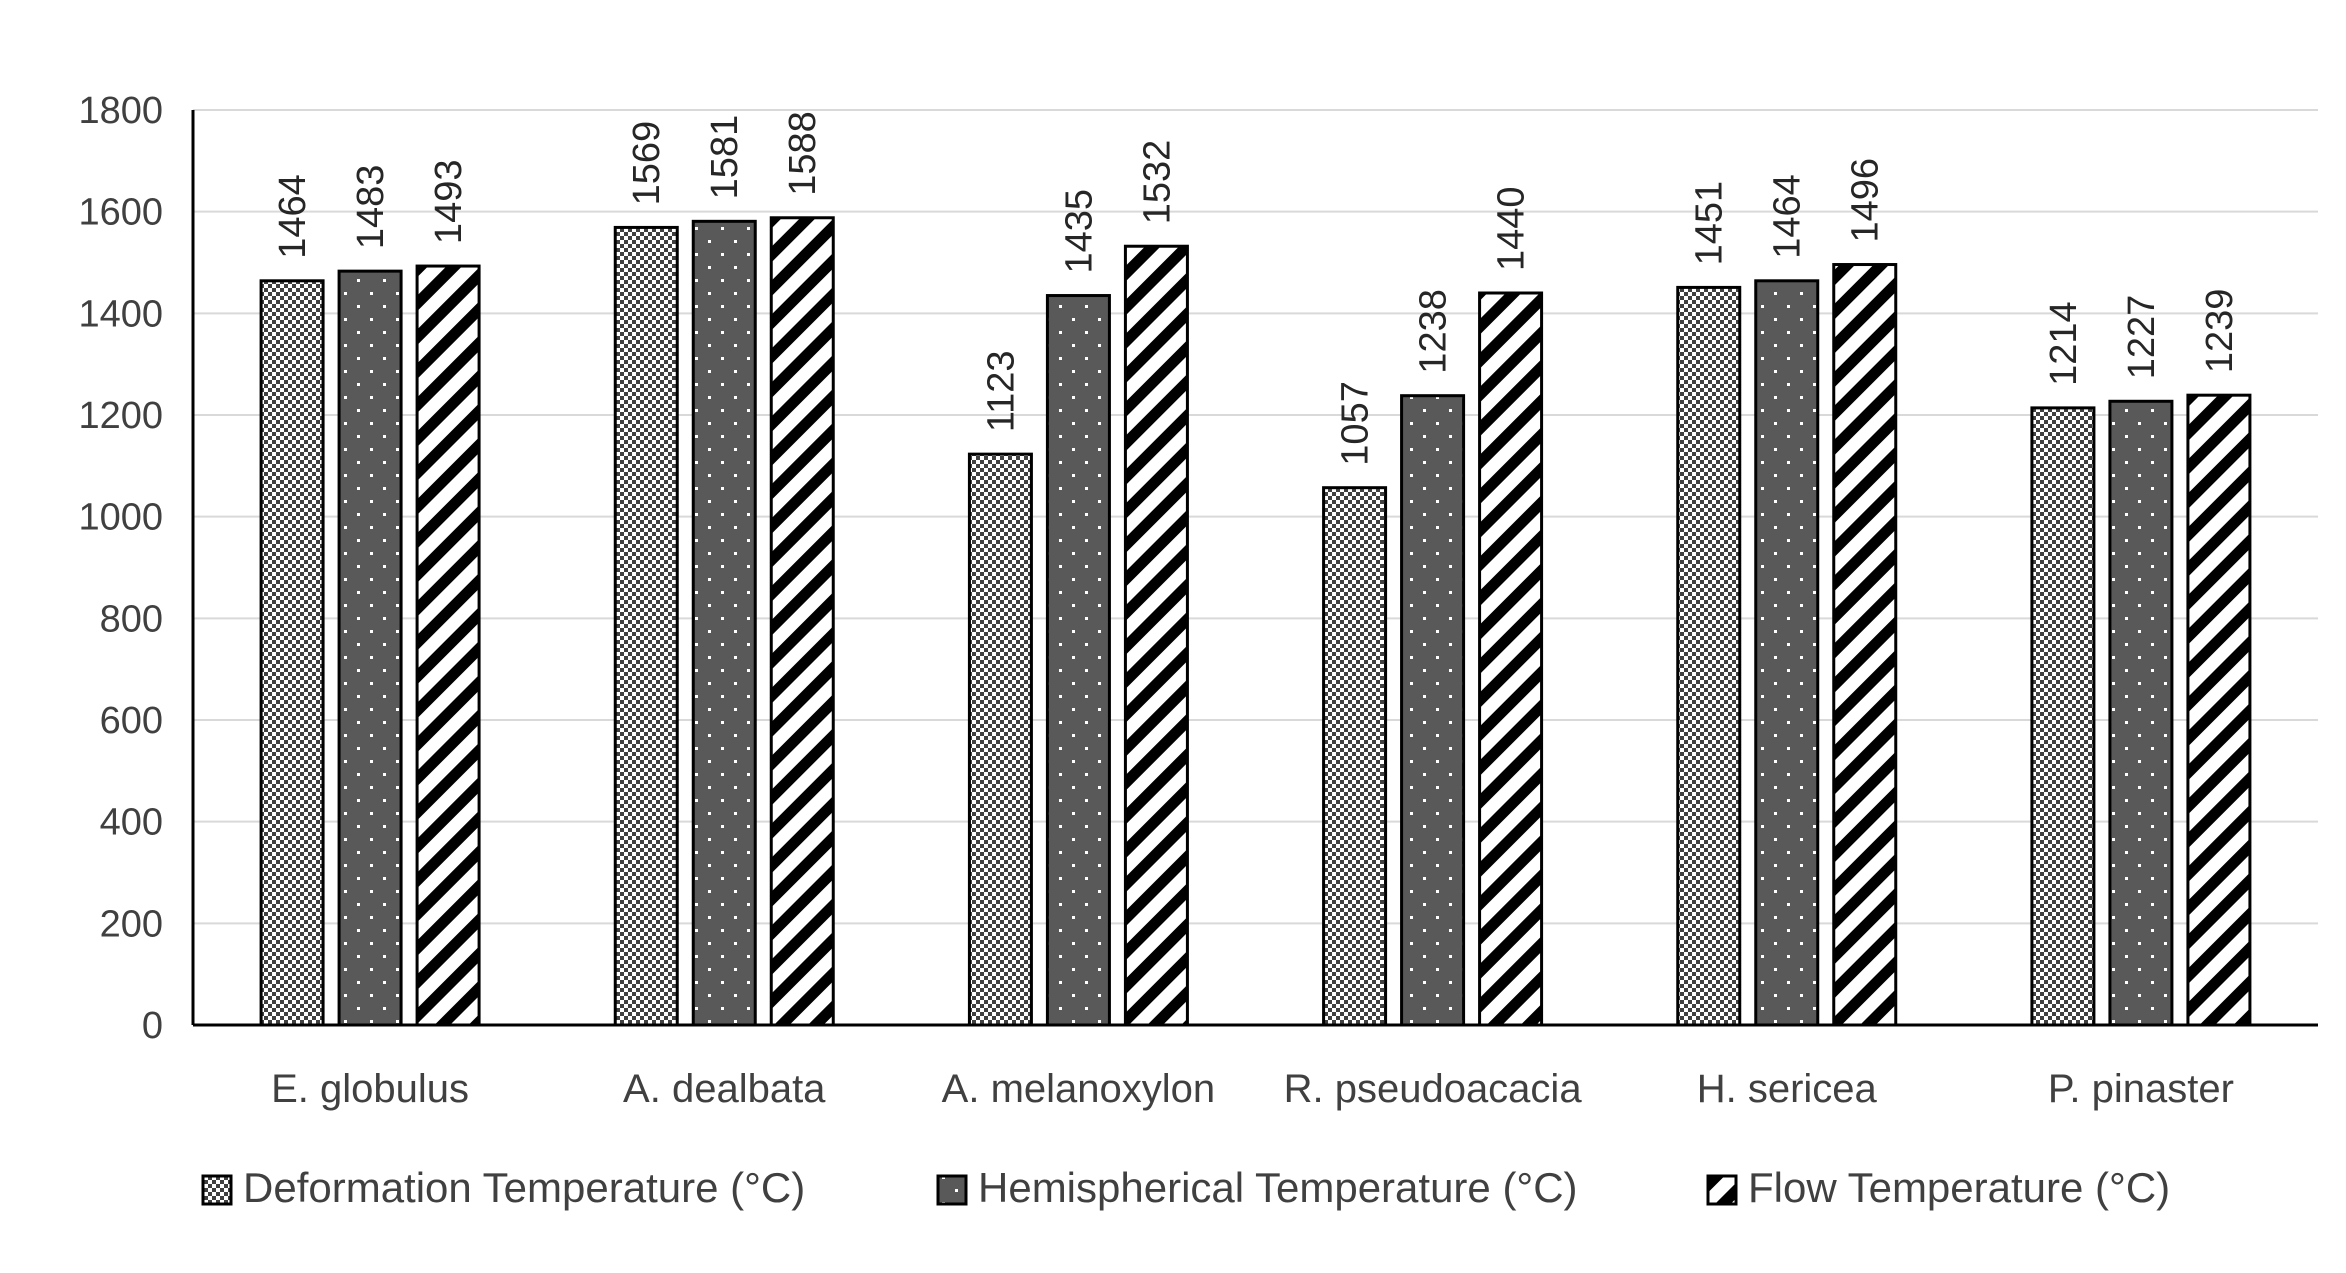  I want to click on data-label: 1440, so click(1512, 228).